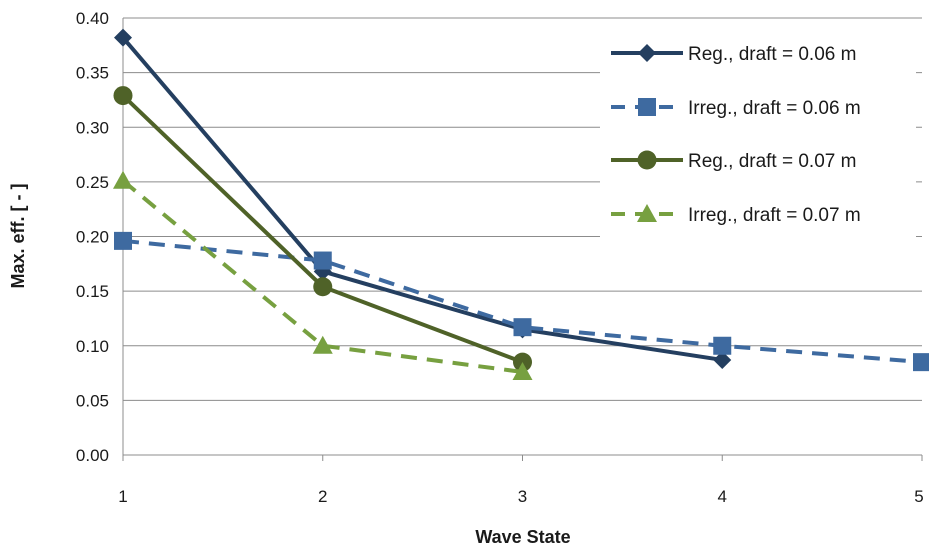  Describe the element at coordinates (92, 400) in the screenshot. I see `y-tick-label: 0.05` at that location.